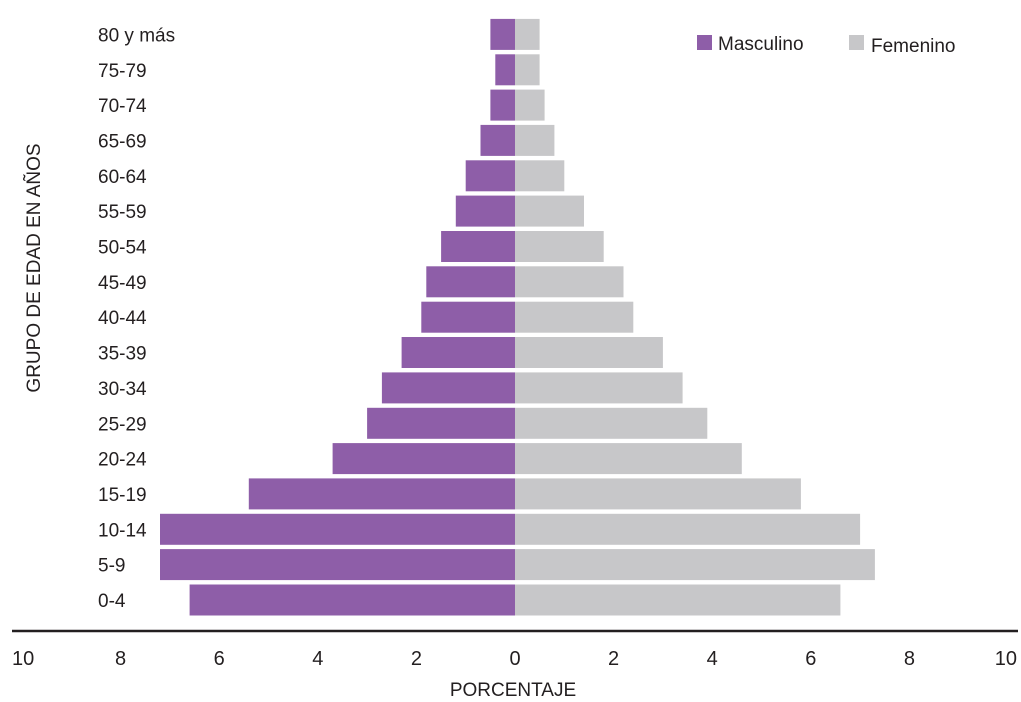 This screenshot has height=702, width=1021. Describe the element at coordinates (122, 495) in the screenshot. I see `category-label: 15-19` at that location.